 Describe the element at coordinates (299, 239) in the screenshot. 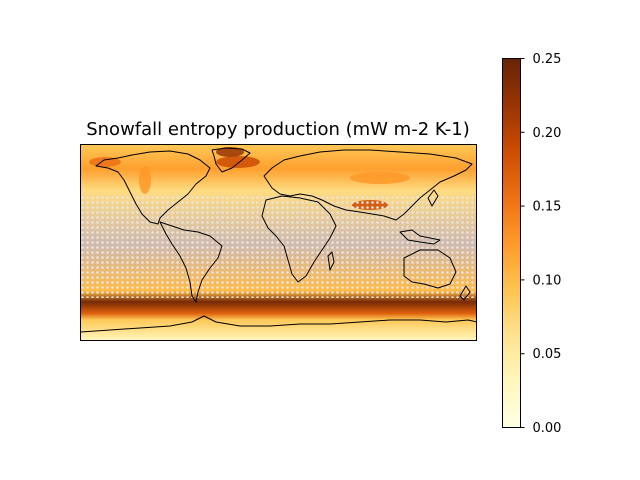

I see `coastline-africa` at that location.